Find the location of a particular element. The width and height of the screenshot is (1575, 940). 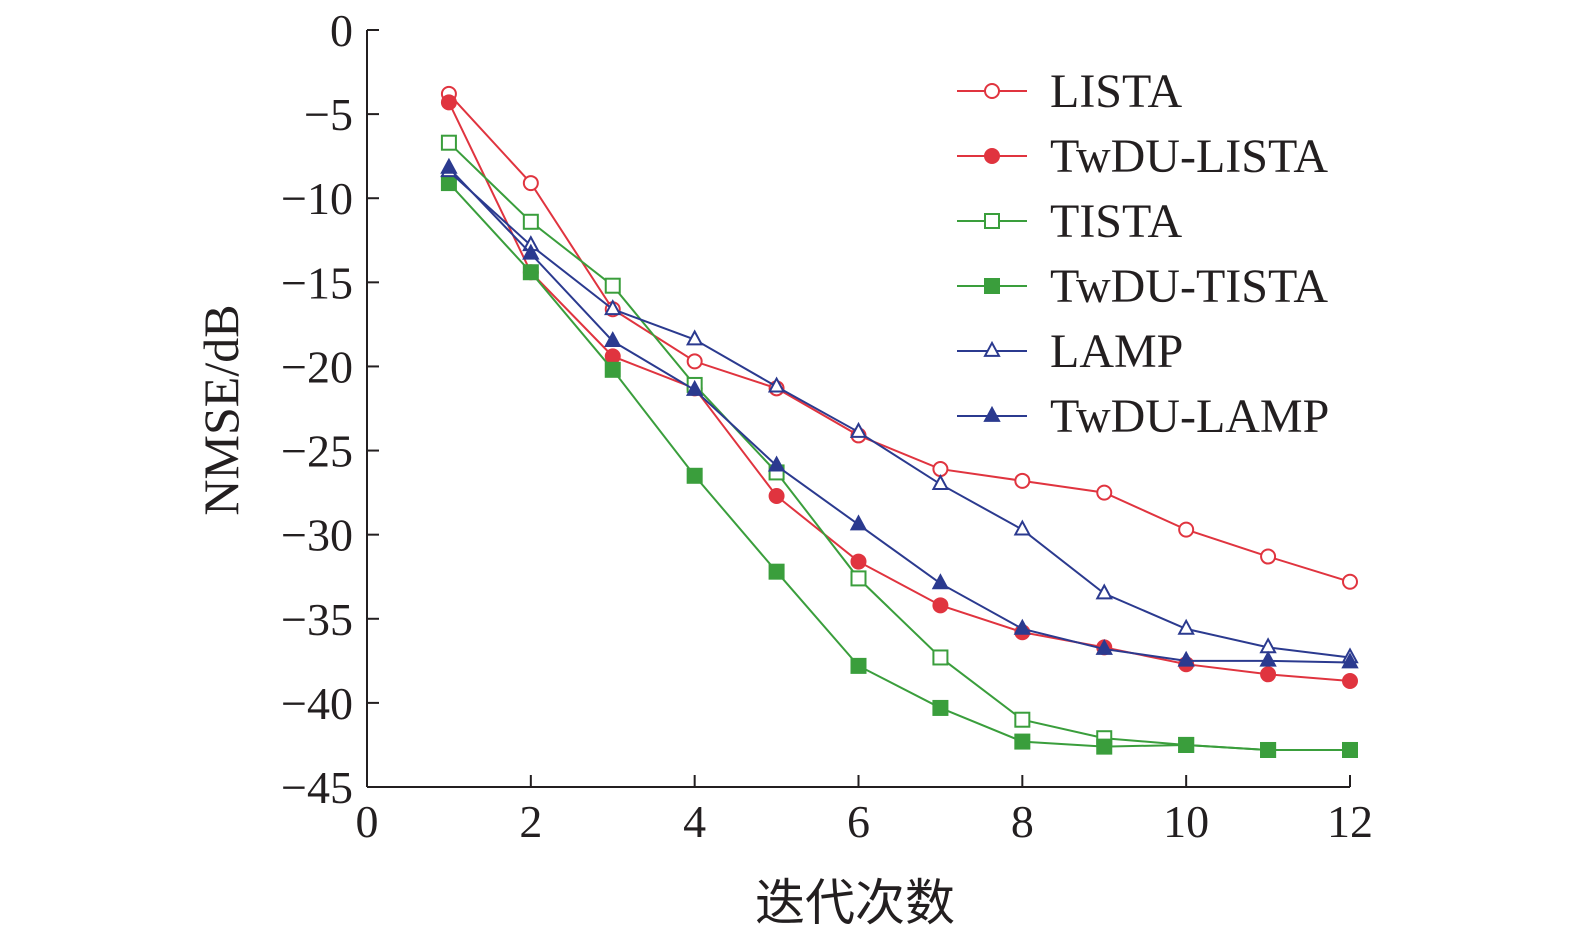

y-tick-label: −45 is located at coordinates (317, 787).